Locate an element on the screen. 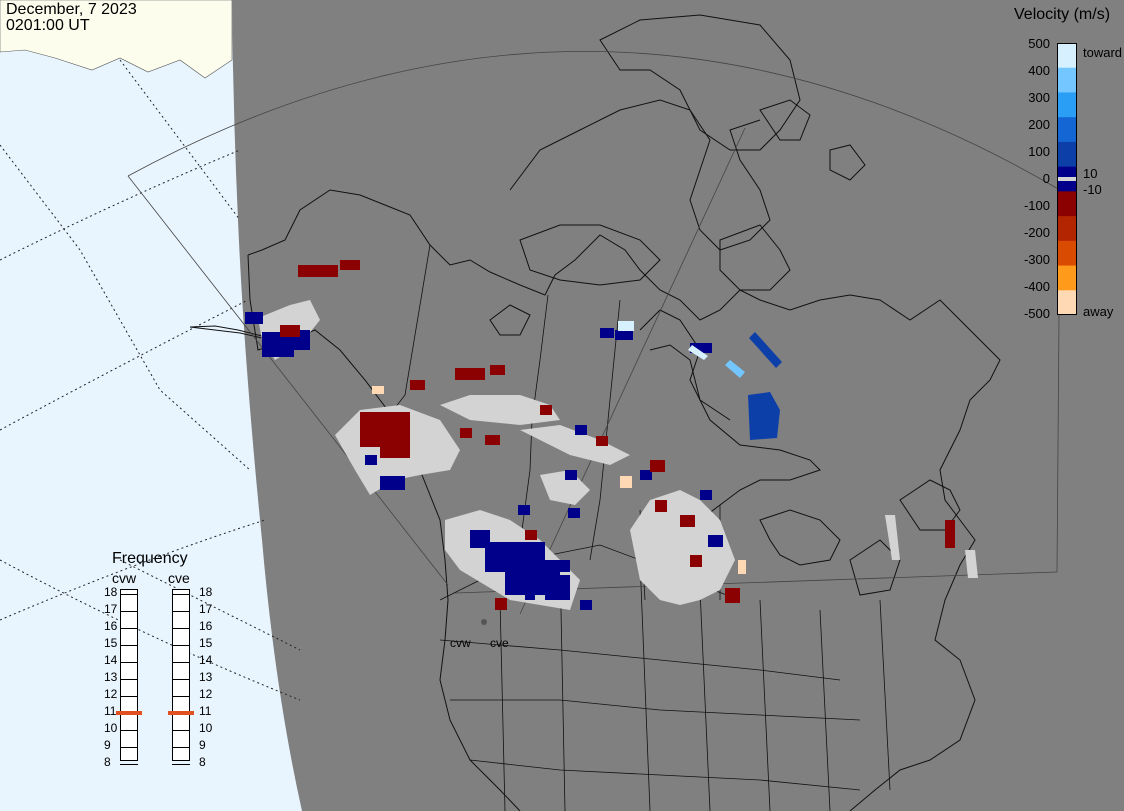 This screenshot has width=1124, height=811. frequency-tick-right: 14 is located at coordinates (206, 660).